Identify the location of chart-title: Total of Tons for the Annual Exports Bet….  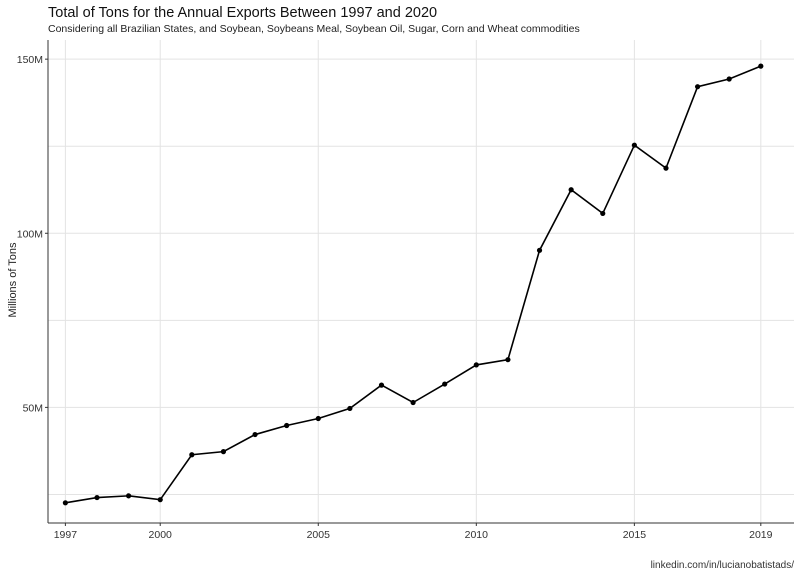
(242, 13).